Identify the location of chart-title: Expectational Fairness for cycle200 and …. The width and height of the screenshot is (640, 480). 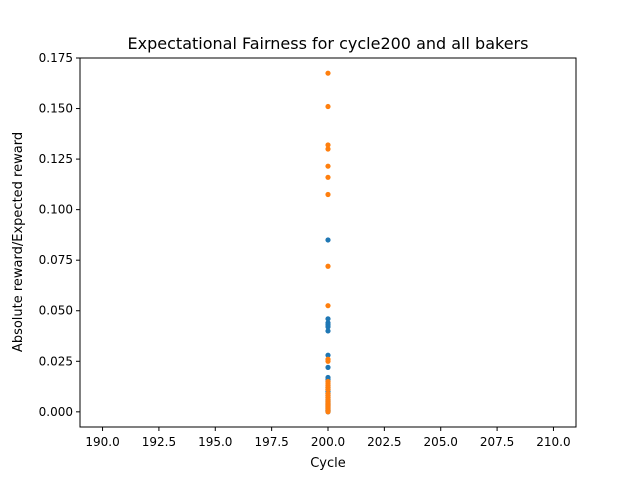
(328, 43).